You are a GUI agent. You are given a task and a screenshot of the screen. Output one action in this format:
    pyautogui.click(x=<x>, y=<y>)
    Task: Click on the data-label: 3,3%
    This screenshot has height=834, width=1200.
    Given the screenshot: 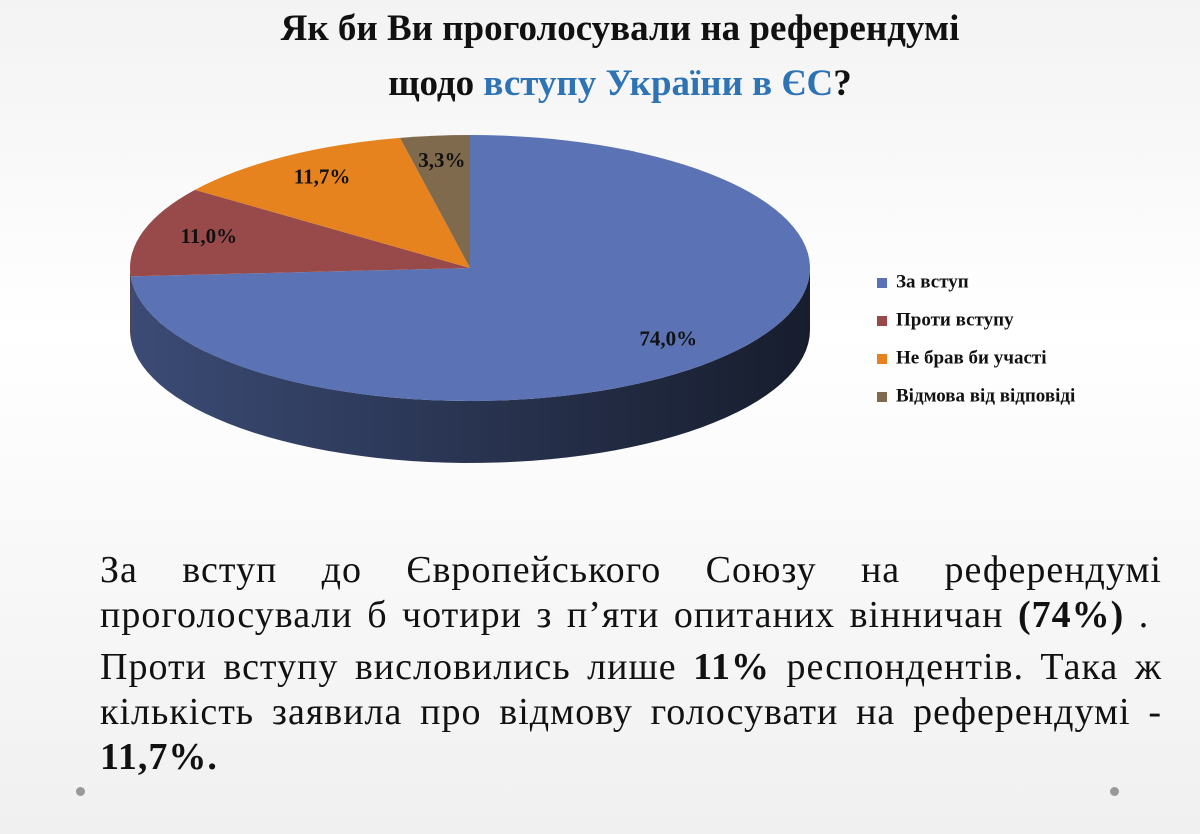 What is the action you would take?
    pyautogui.click(x=441, y=160)
    